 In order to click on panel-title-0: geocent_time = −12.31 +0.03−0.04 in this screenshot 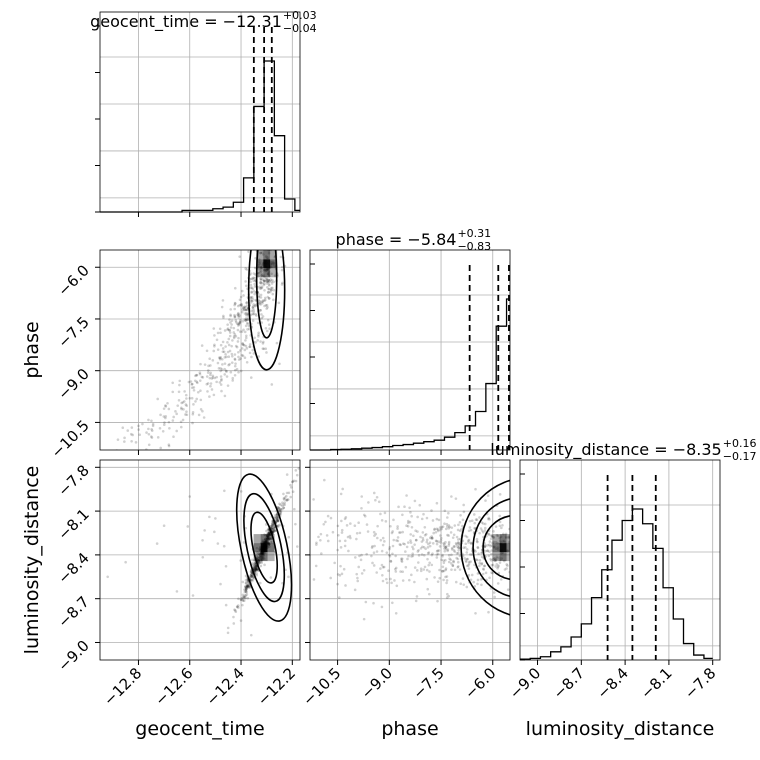, I will do `click(203, 22)`.